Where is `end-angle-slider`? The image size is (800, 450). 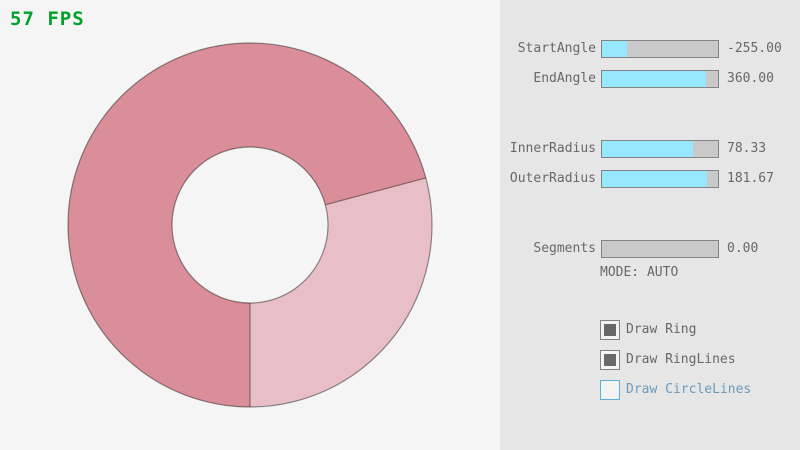 end-angle-slider is located at coordinates (660, 79).